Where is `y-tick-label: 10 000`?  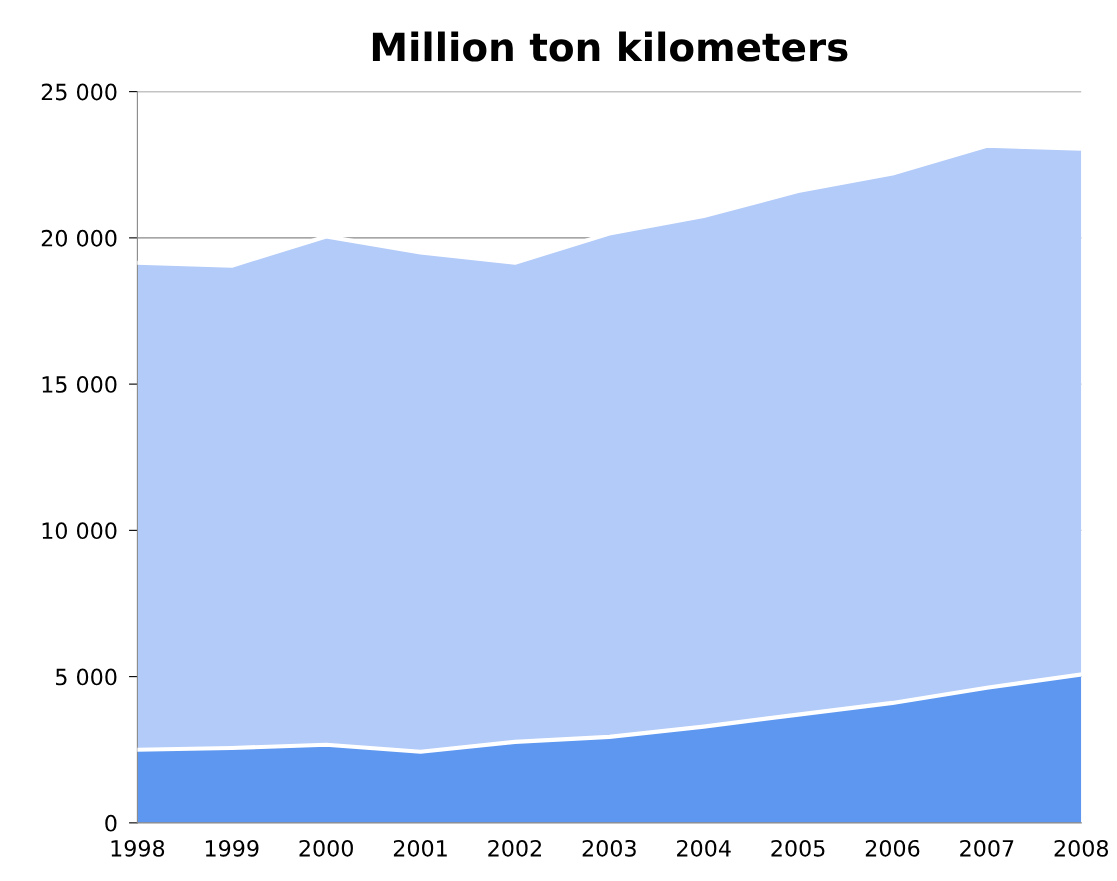 y-tick-label: 10 000 is located at coordinates (79, 531).